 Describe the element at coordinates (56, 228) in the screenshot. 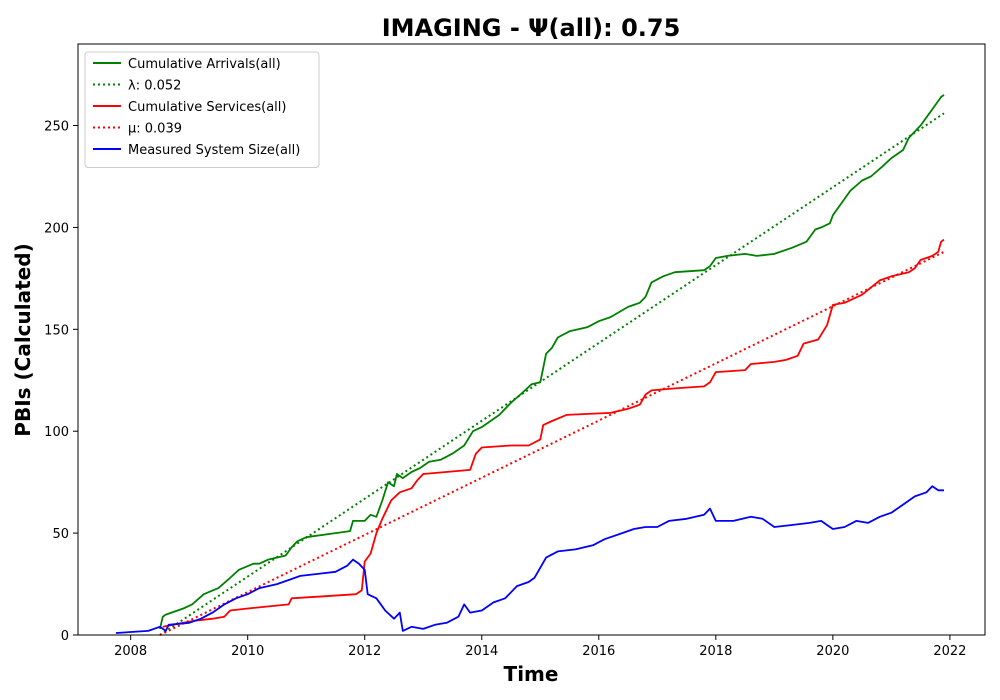

I see `y-tick-label: 200` at that location.